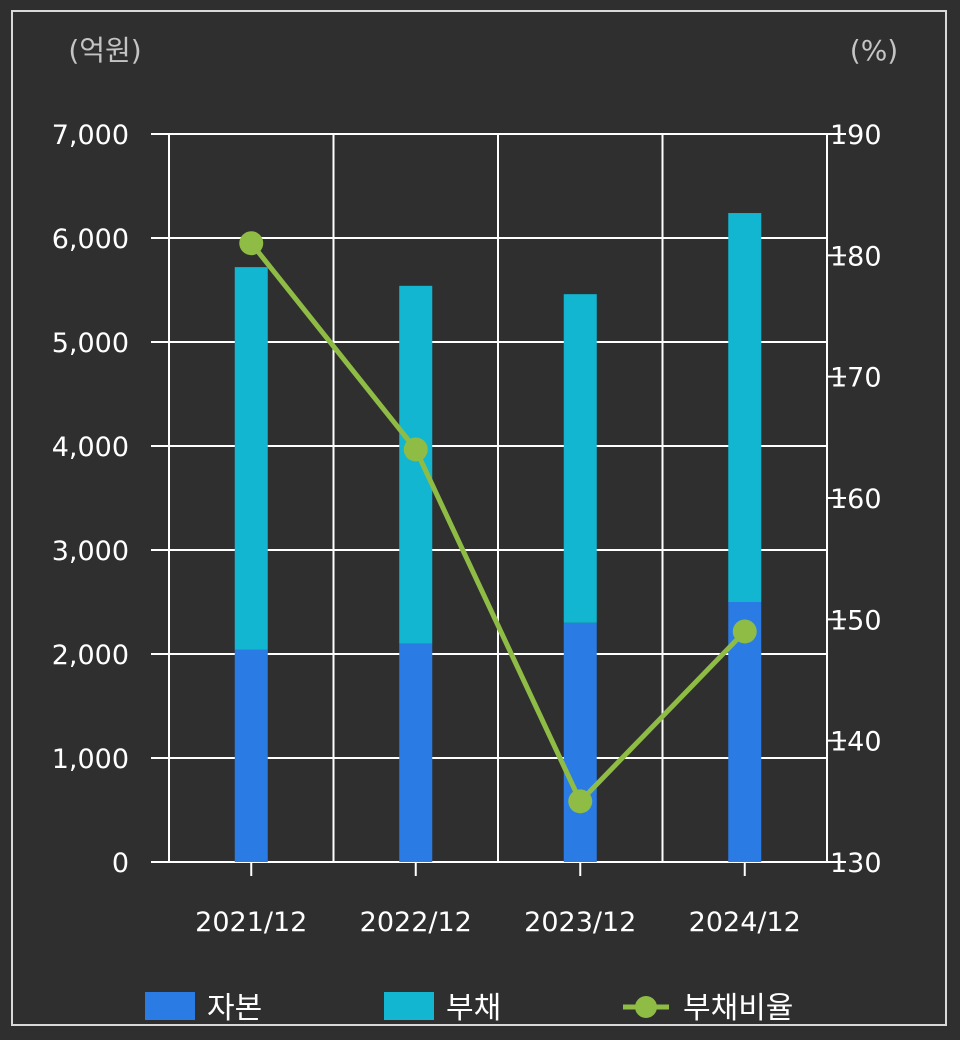 The height and width of the screenshot is (1040, 960). I want to click on legend: 자본 부채 부채비율, so click(469, 1008).